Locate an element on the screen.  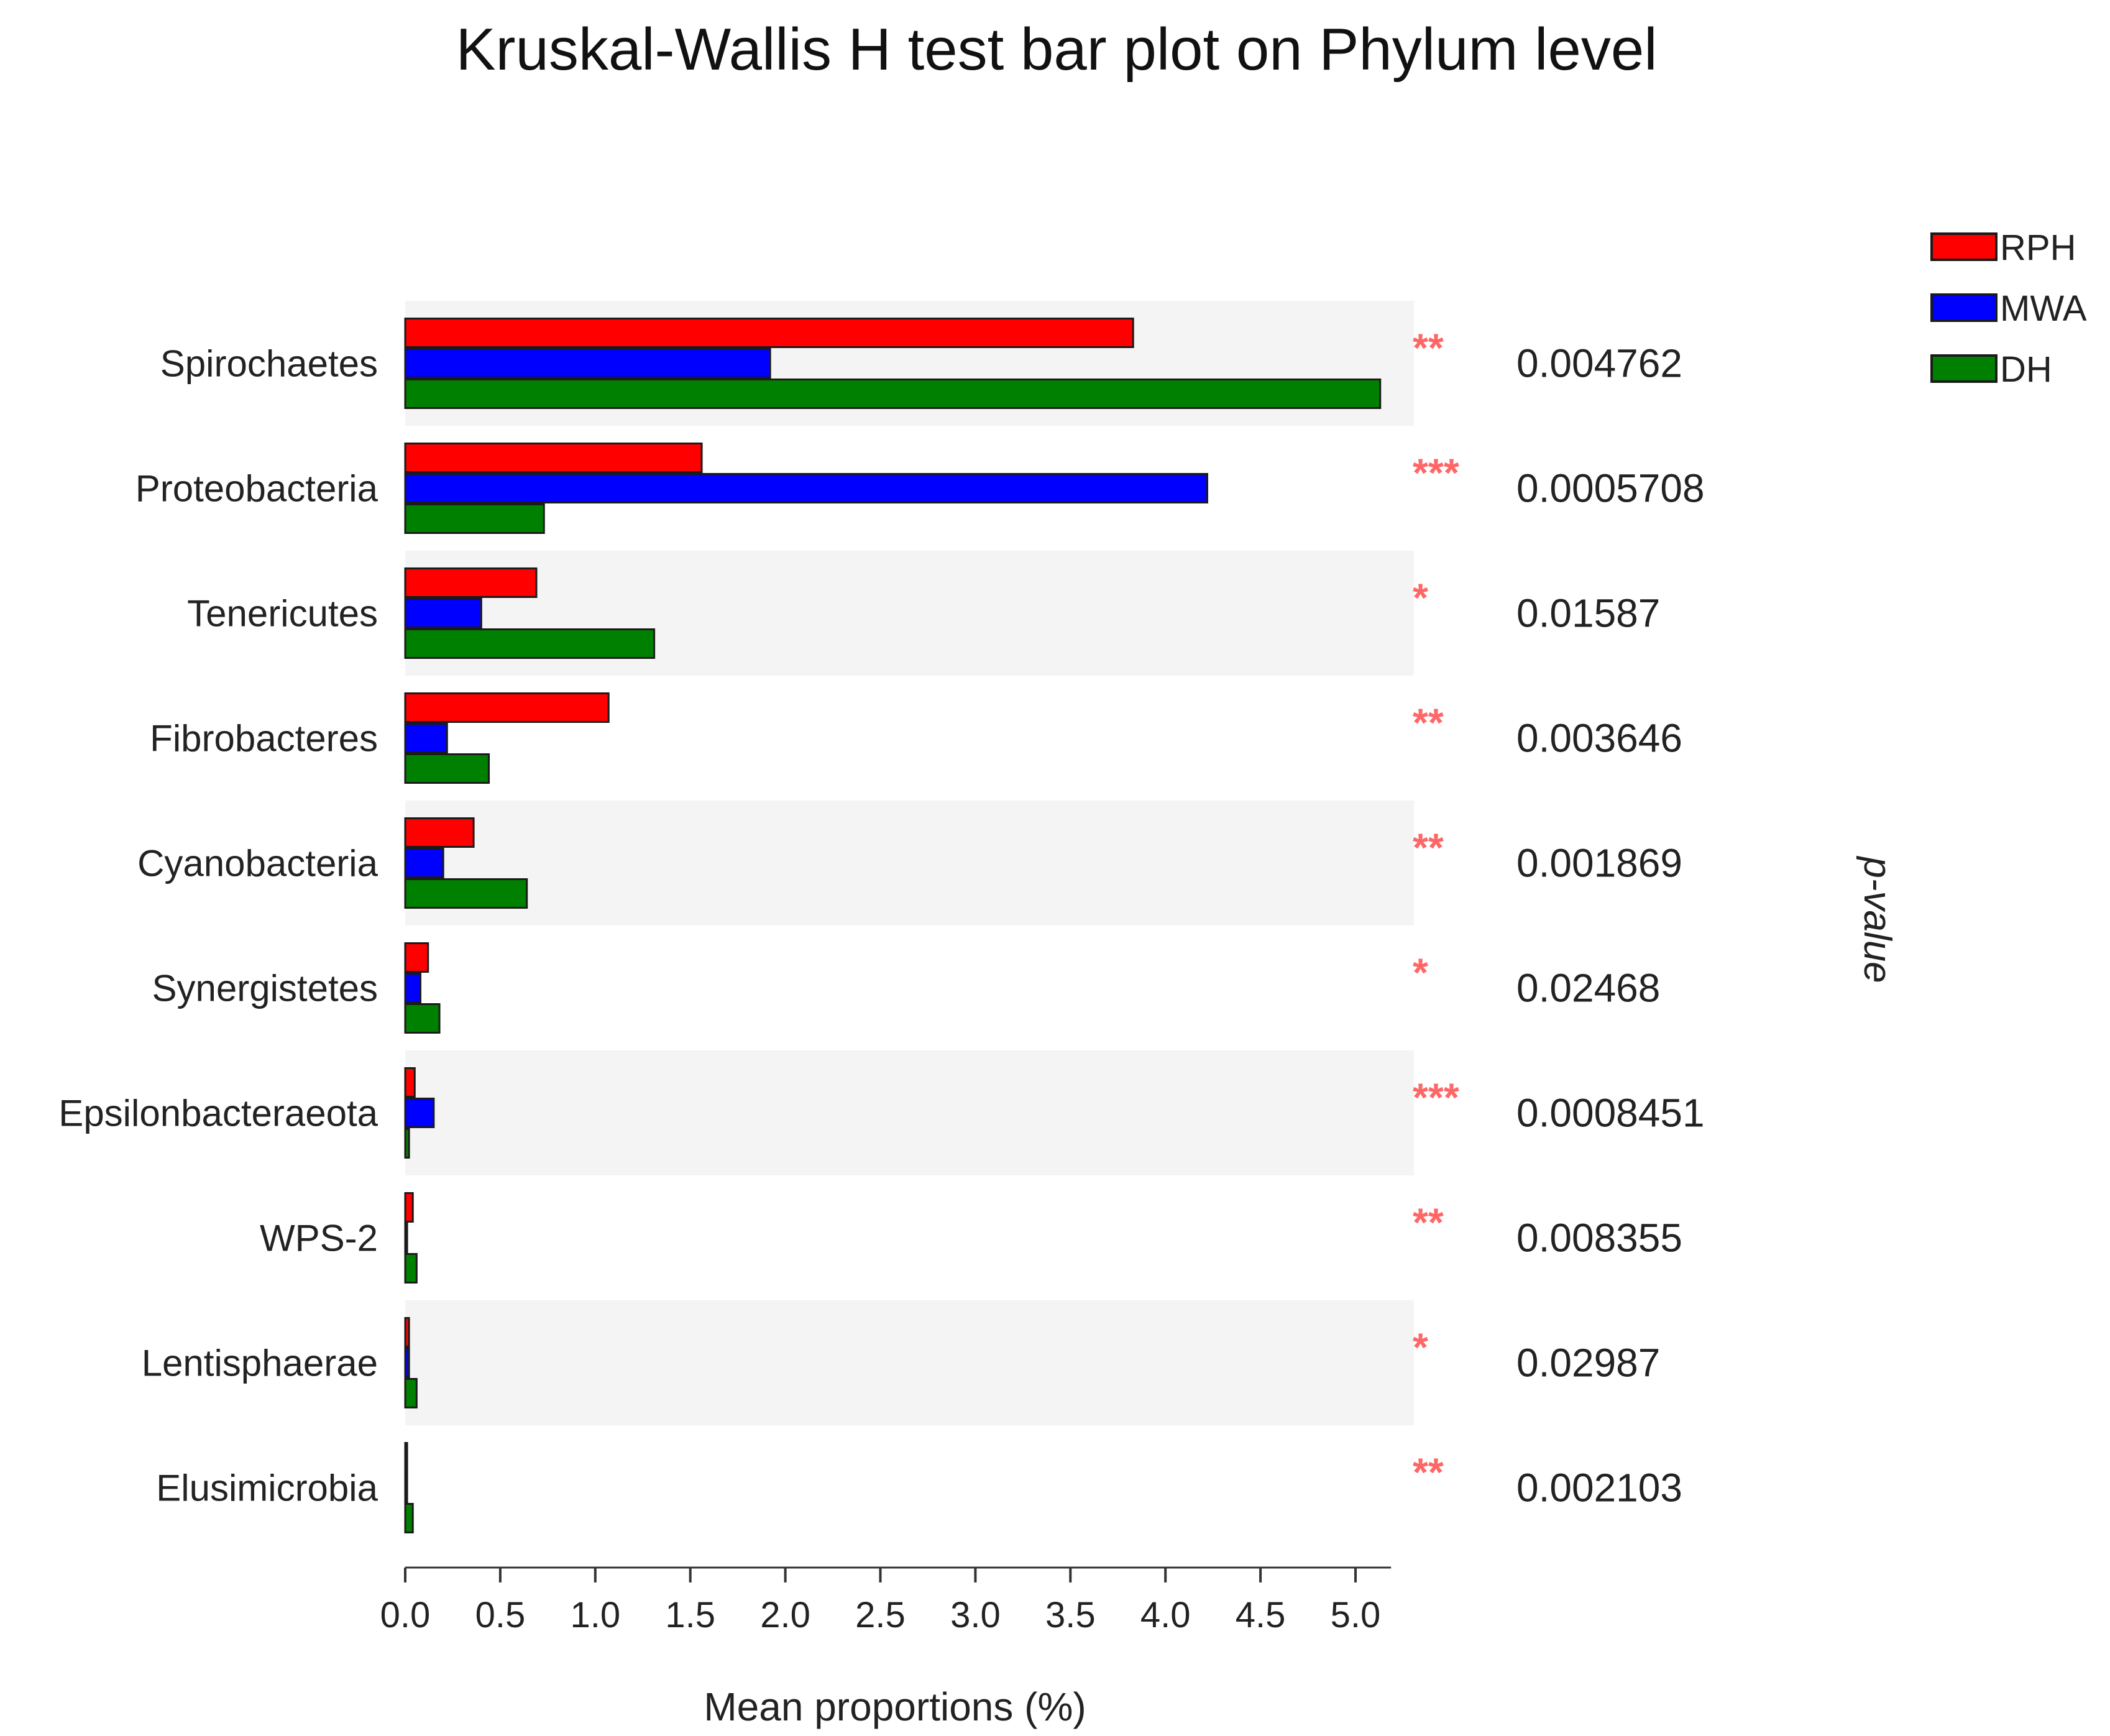
x-tick-label: 1.5 is located at coordinates (690, 1615).